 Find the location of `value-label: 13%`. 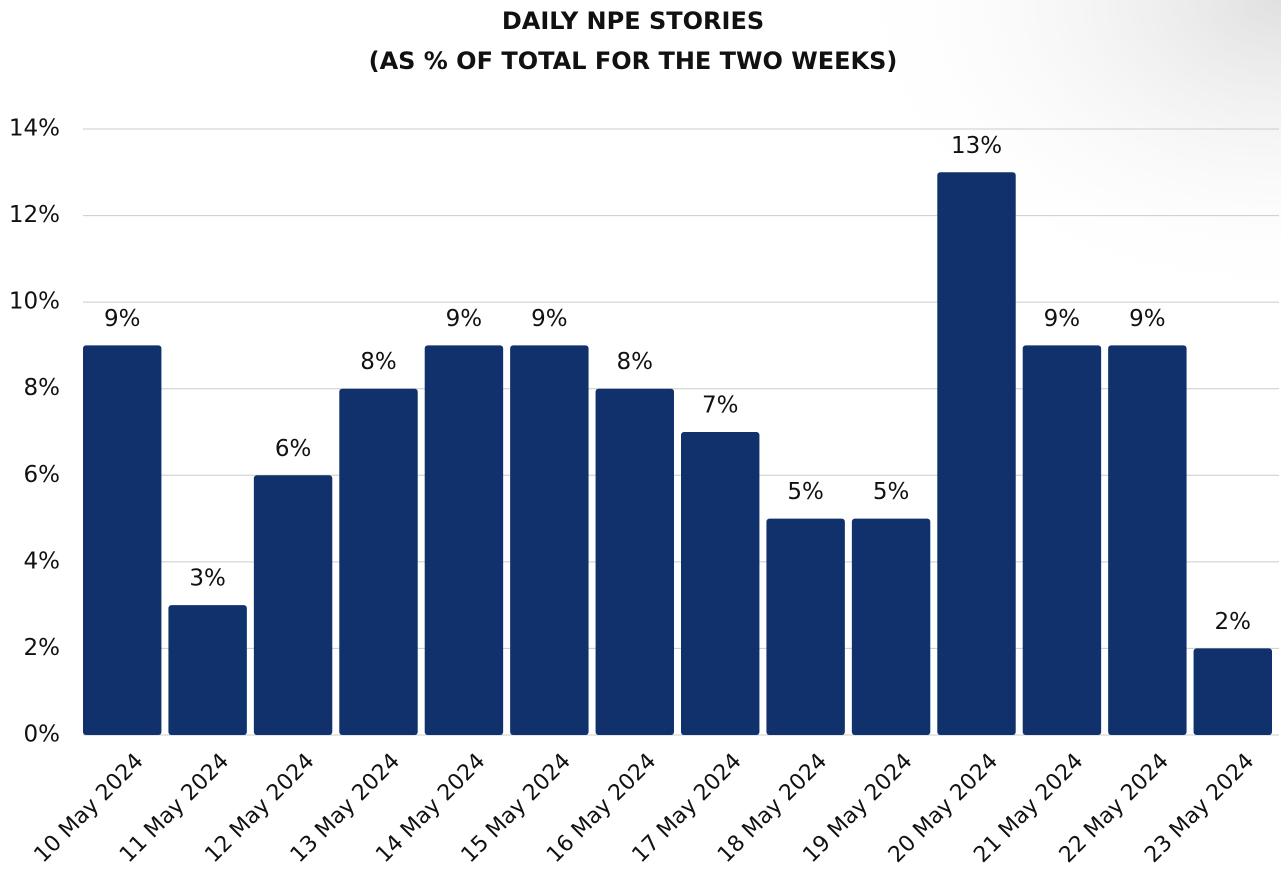

value-label: 13% is located at coordinates (976, 146).